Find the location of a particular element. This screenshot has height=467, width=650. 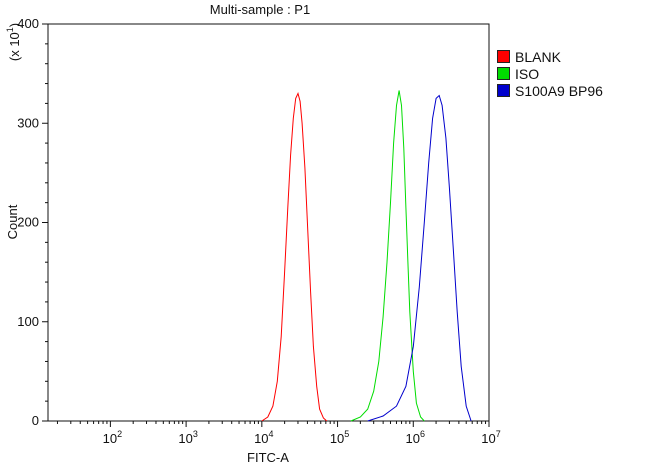

x-tick-label: 10⁶ is located at coordinates (415, 437).